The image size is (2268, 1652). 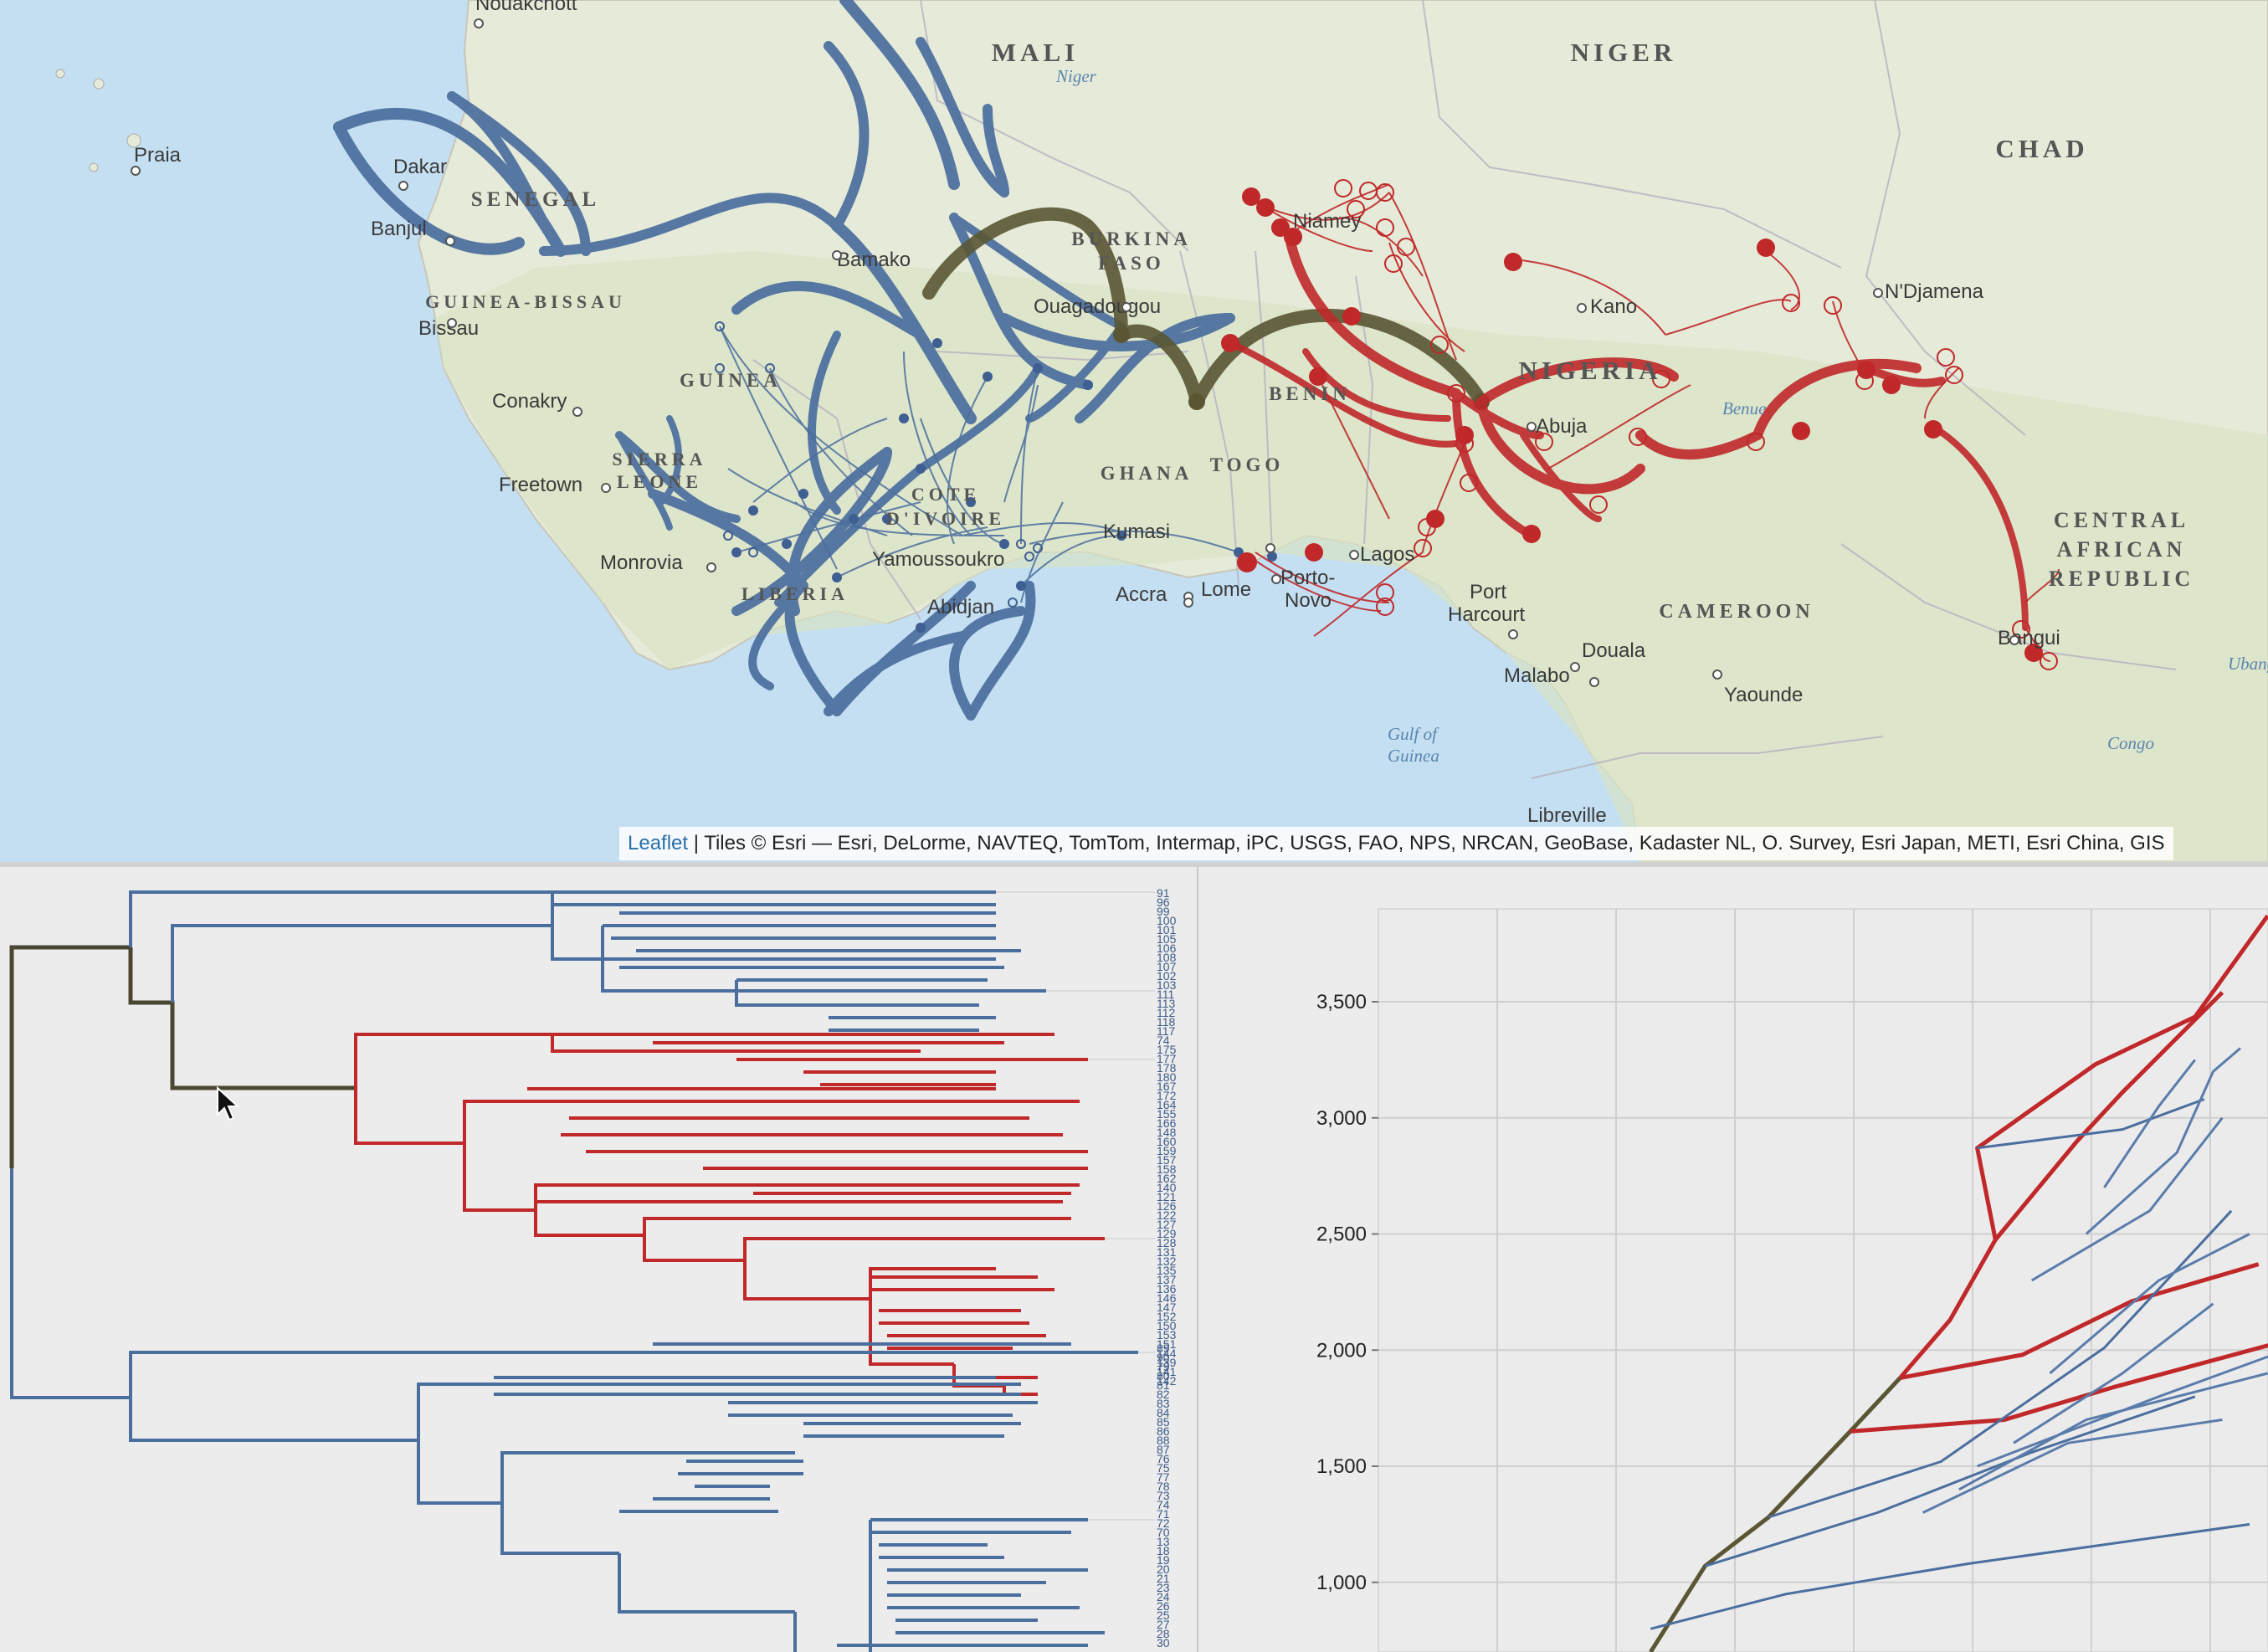 What do you see at coordinates (1167, 1298) in the screenshot?
I see `svg-text: 146` at bounding box center [1167, 1298].